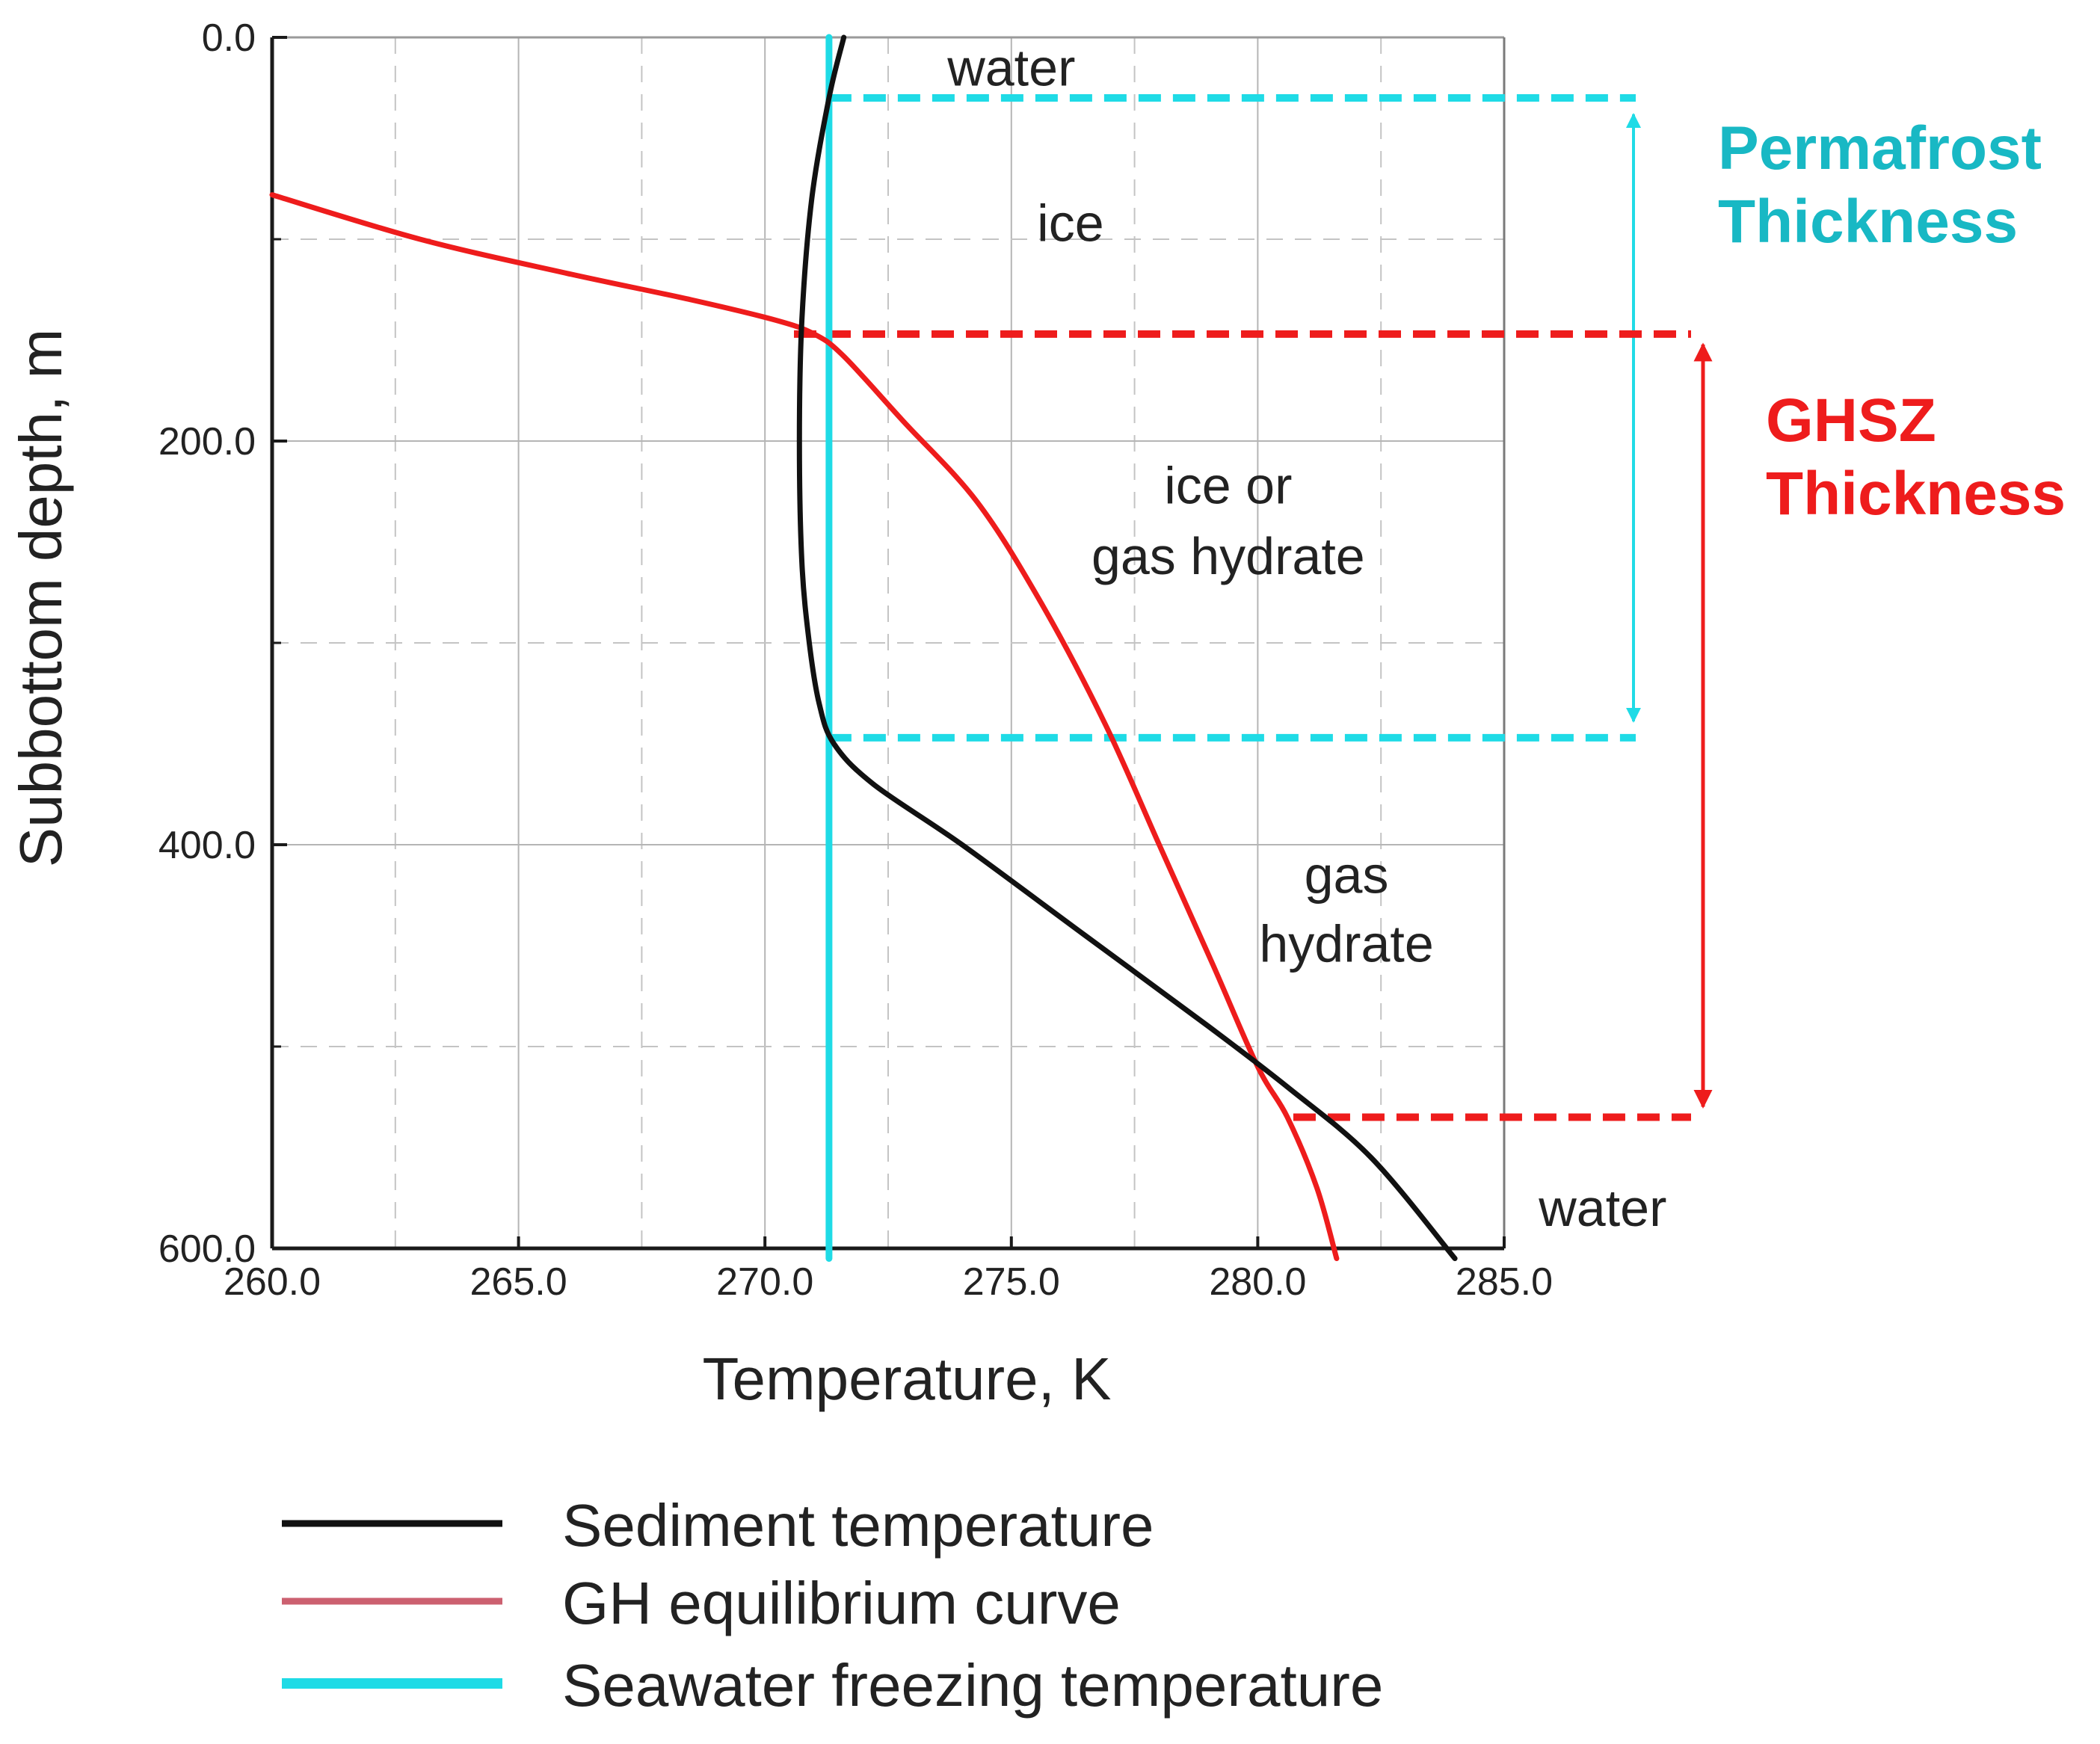  I want to click on y-axis-title: Subbottom depth, m, so click(40, 598).